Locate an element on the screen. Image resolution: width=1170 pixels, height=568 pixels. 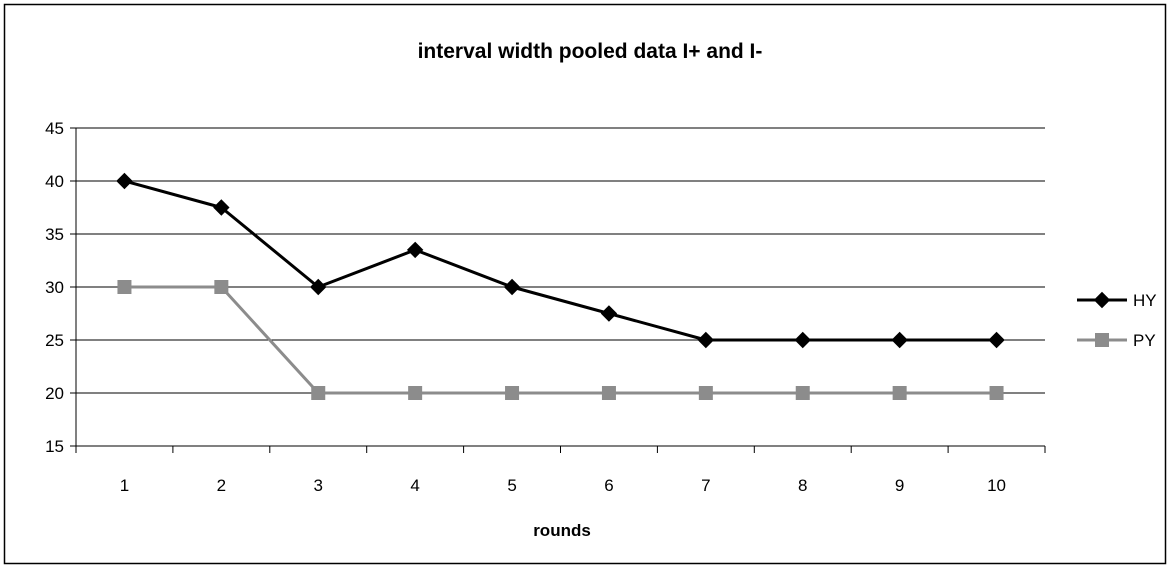
x-tick-label: 2 is located at coordinates (221, 485).